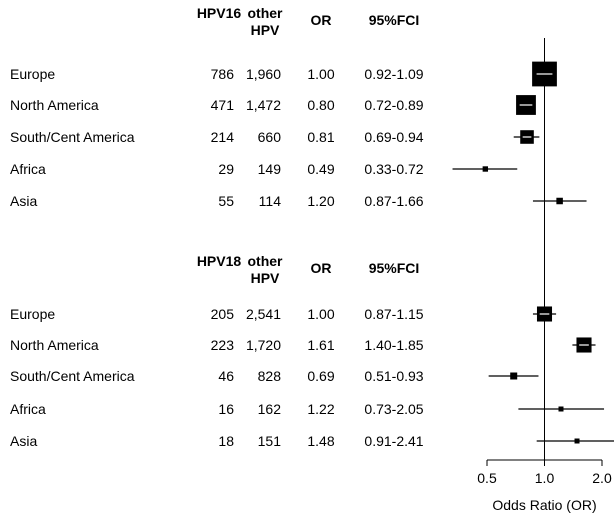 The image size is (614, 519). I want to click on row-or: 1.61, so click(320, 345).